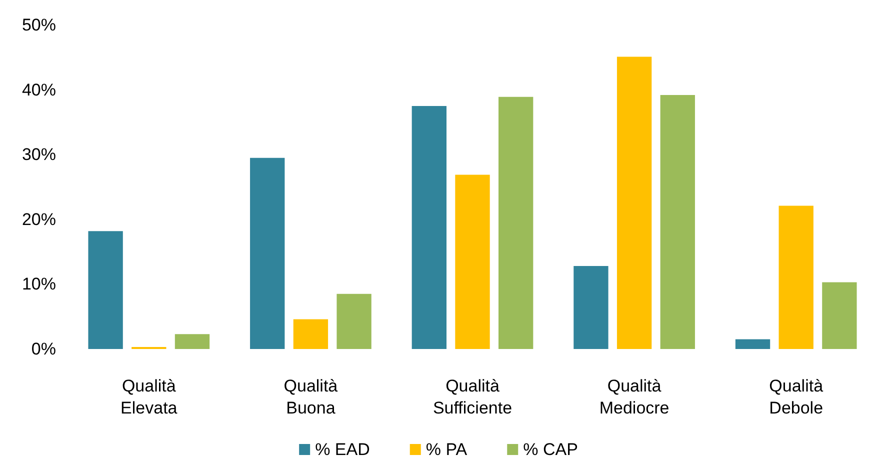 The height and width of the screenshot is (465, 877). What do you see at coordinates (149, 397) in the screenshot?
I see `x-tick-label: Qualità Elevata` at bounding box center [149, 397].